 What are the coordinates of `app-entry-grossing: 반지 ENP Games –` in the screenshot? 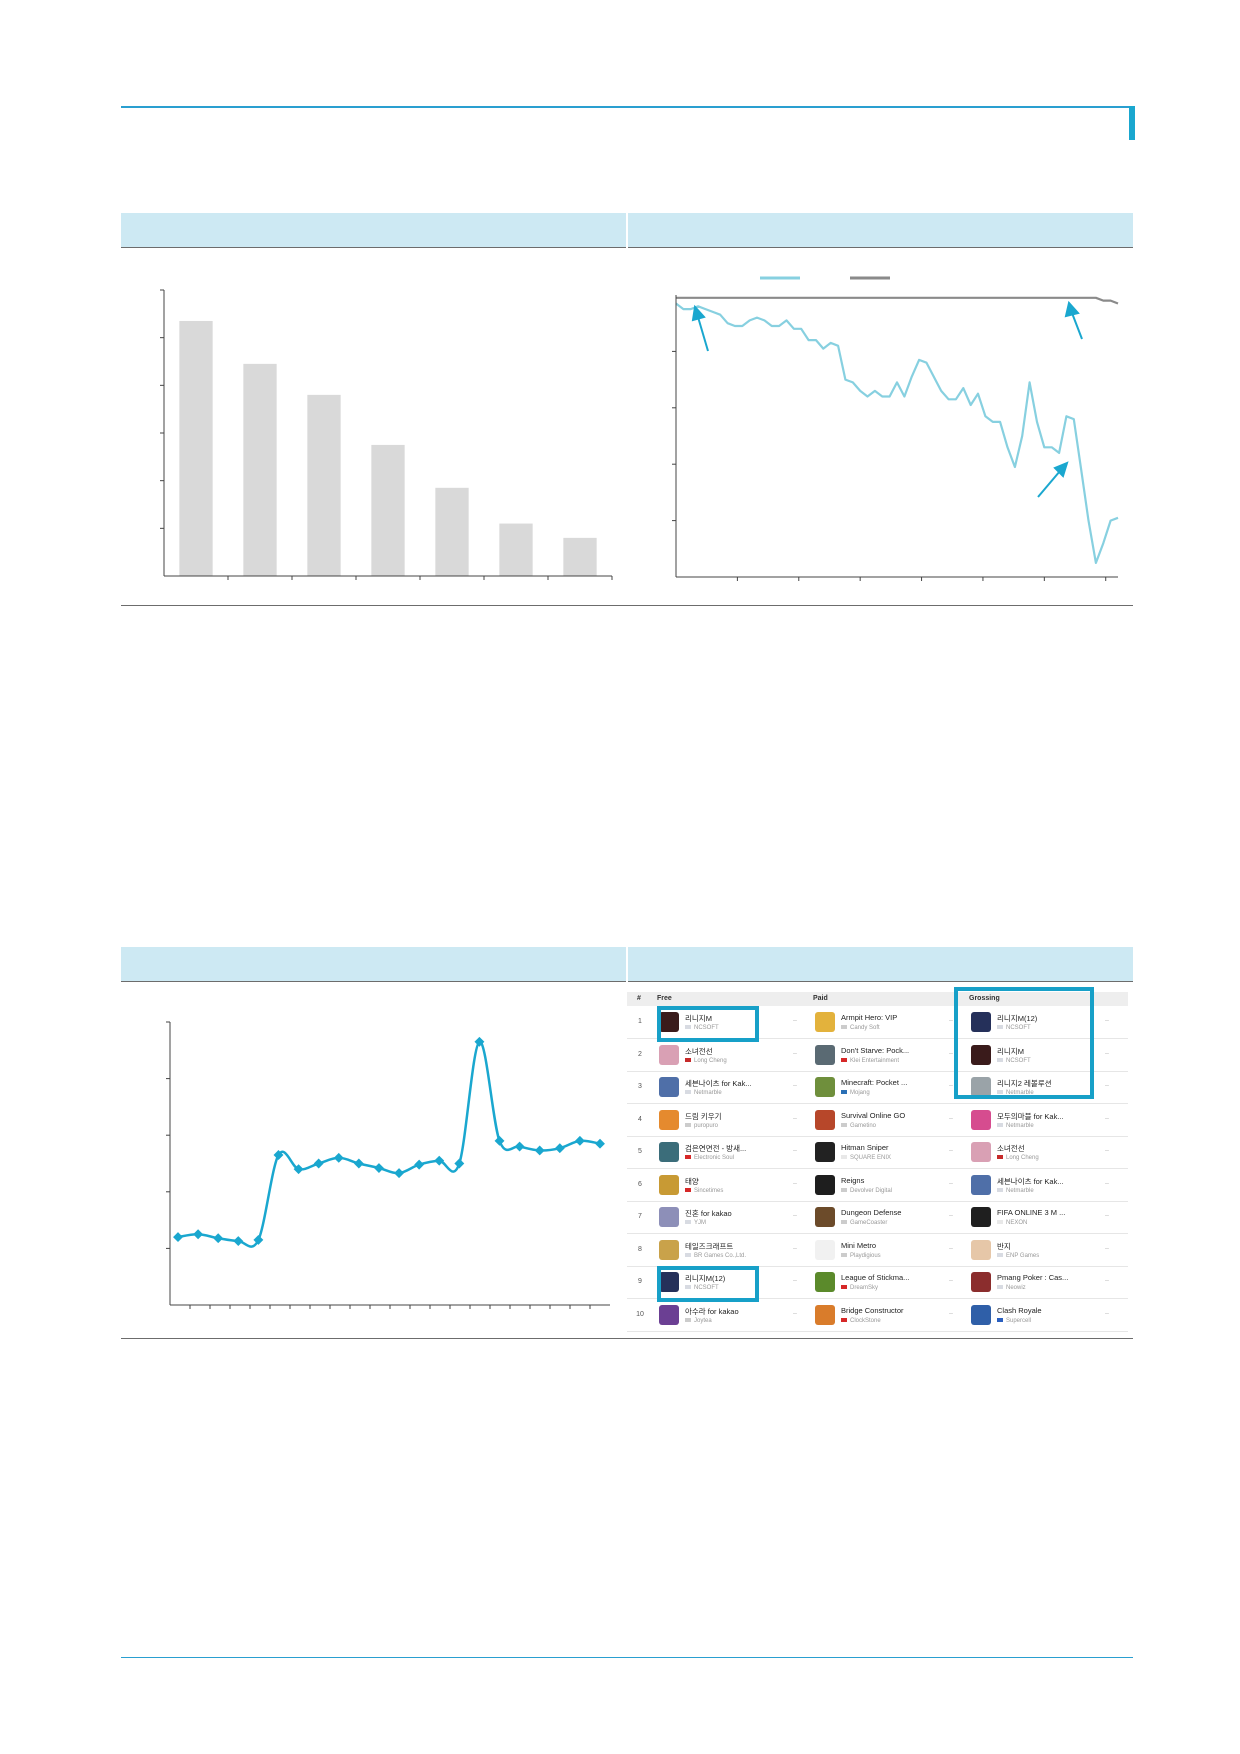 It's located at (1045, 1250).